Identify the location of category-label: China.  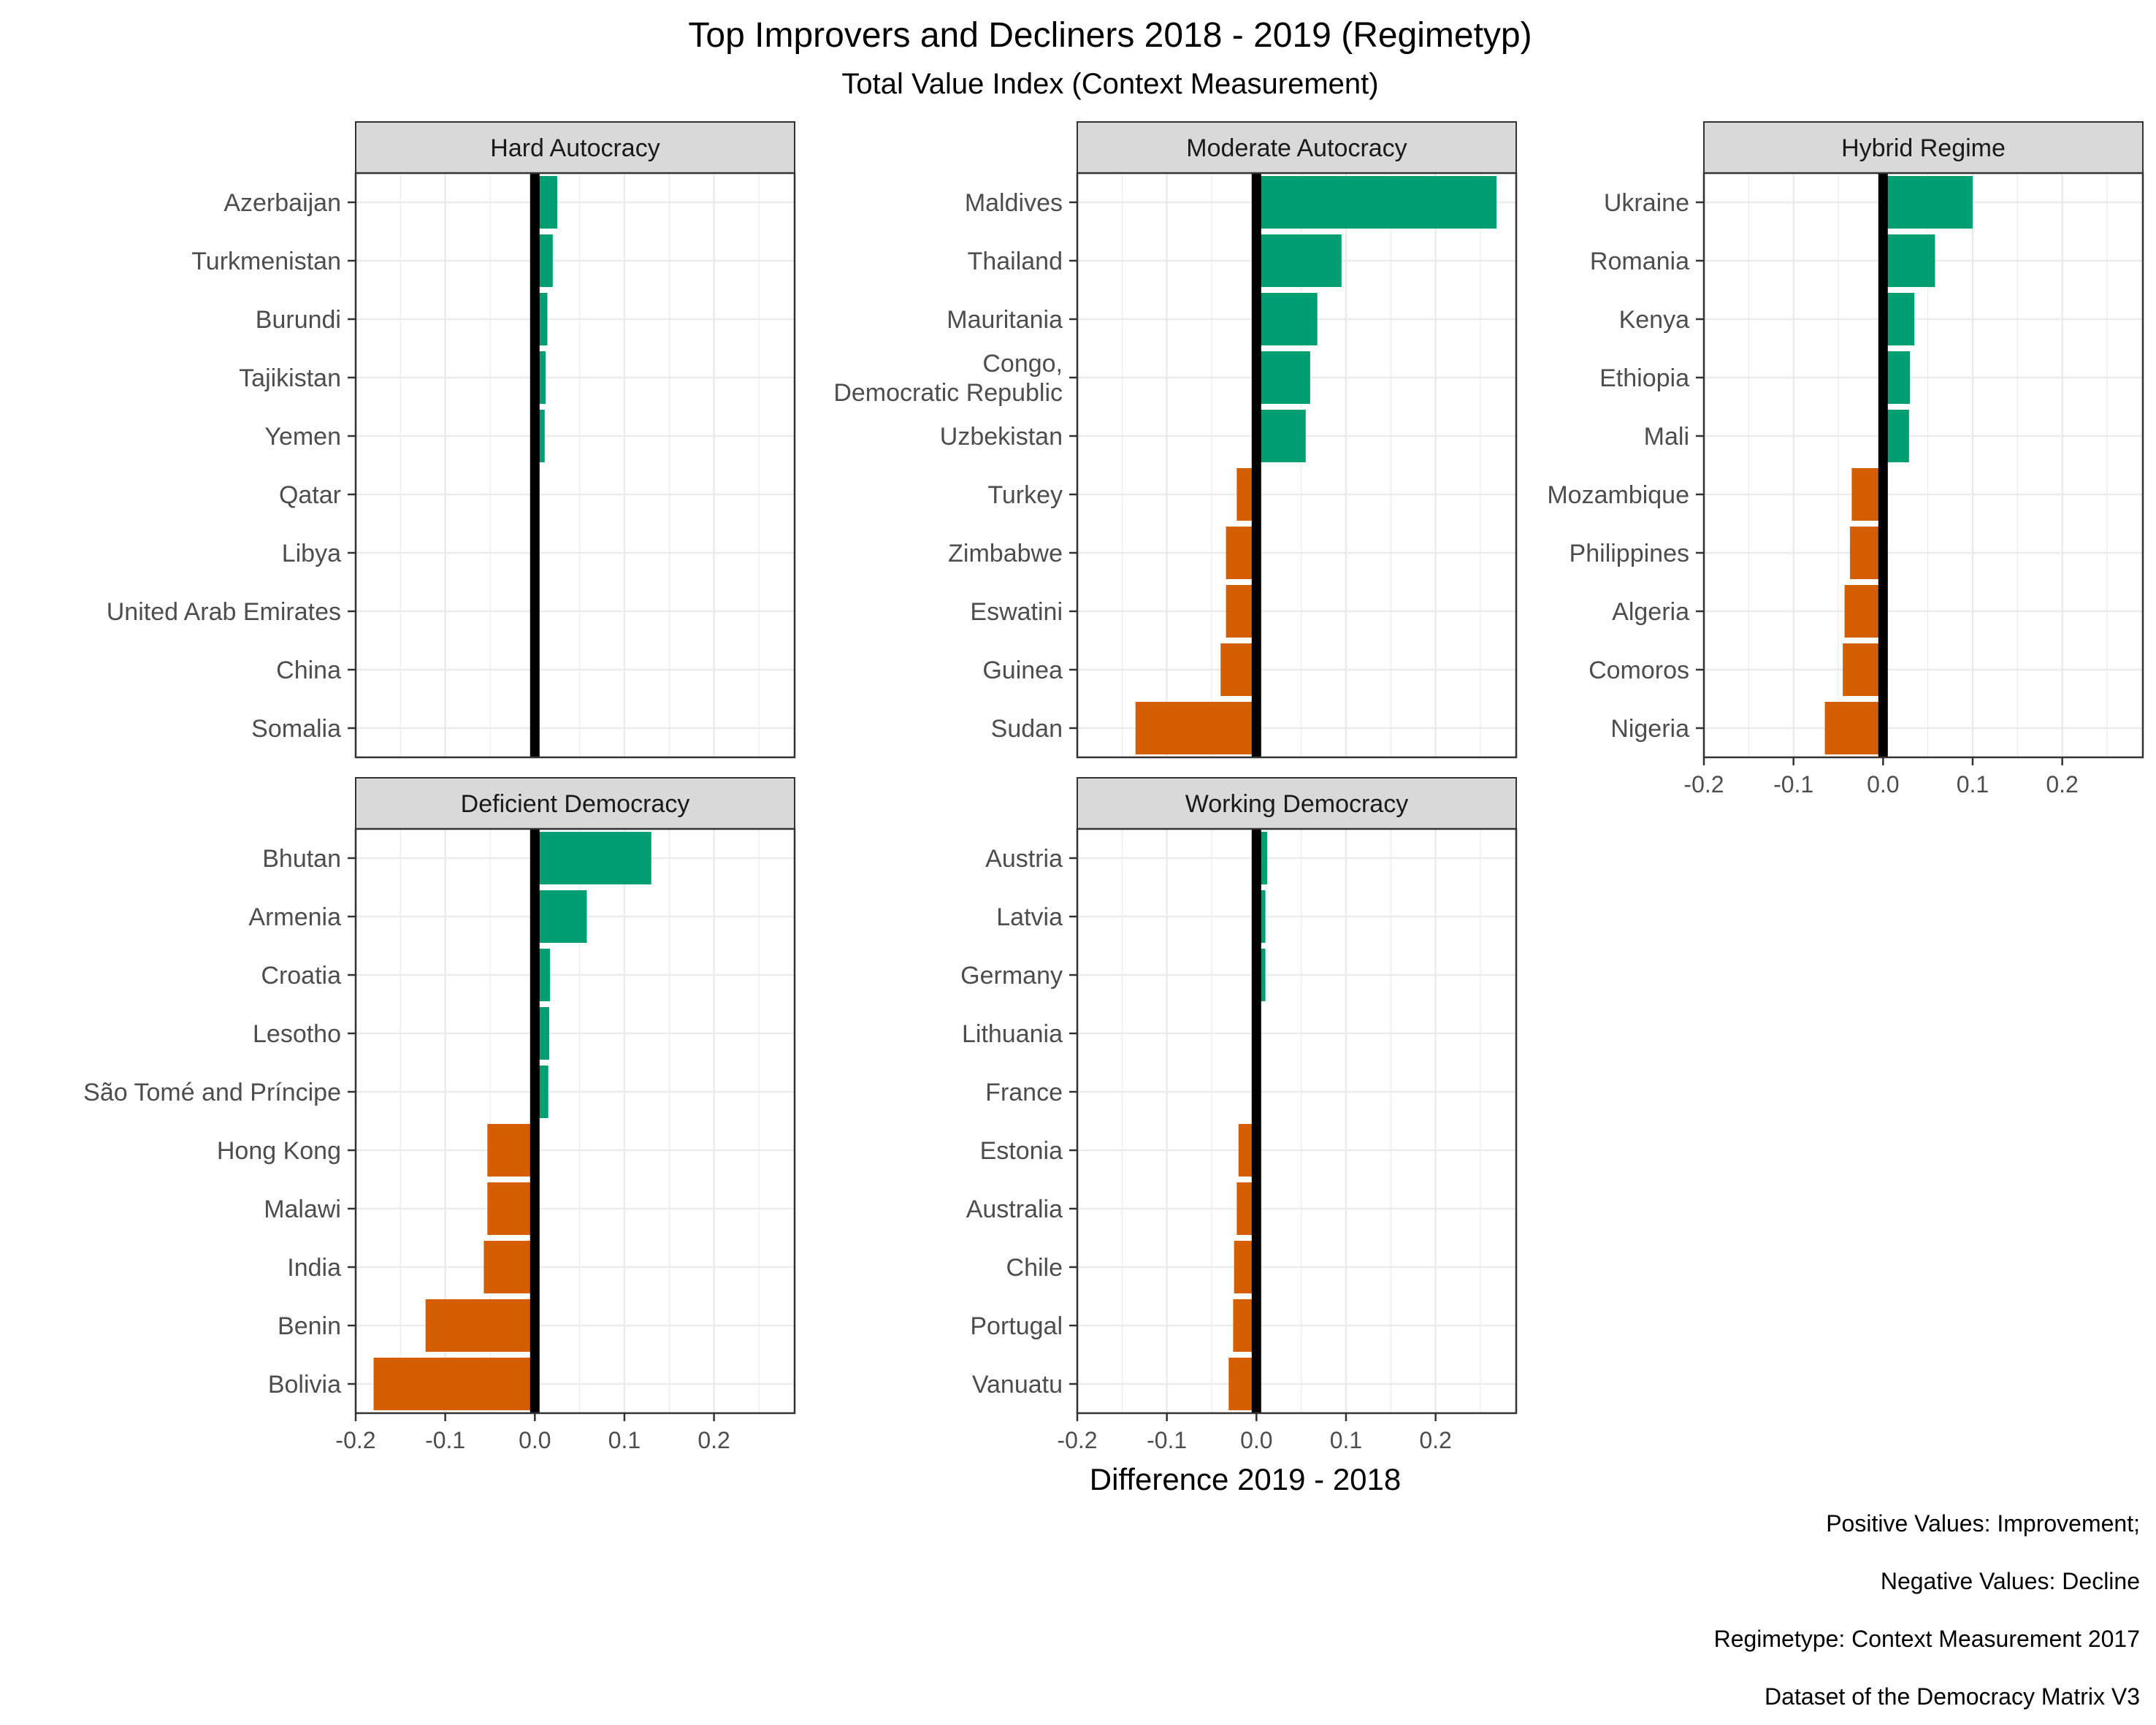
(309, 670).